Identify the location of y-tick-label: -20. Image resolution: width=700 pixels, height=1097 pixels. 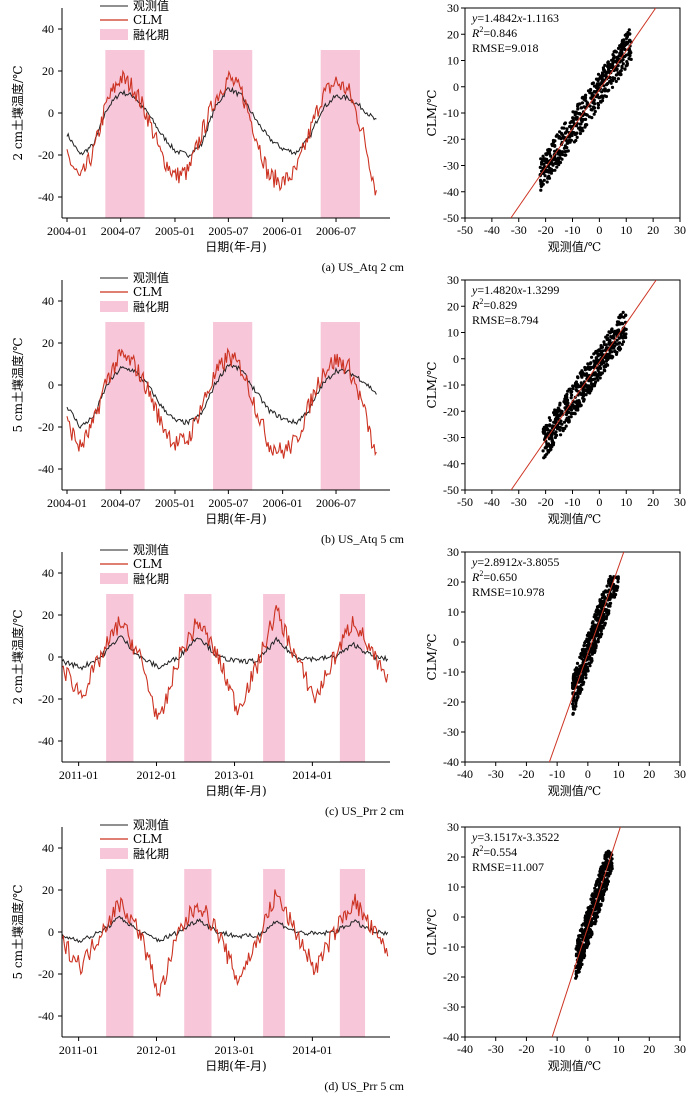
(46, 155).